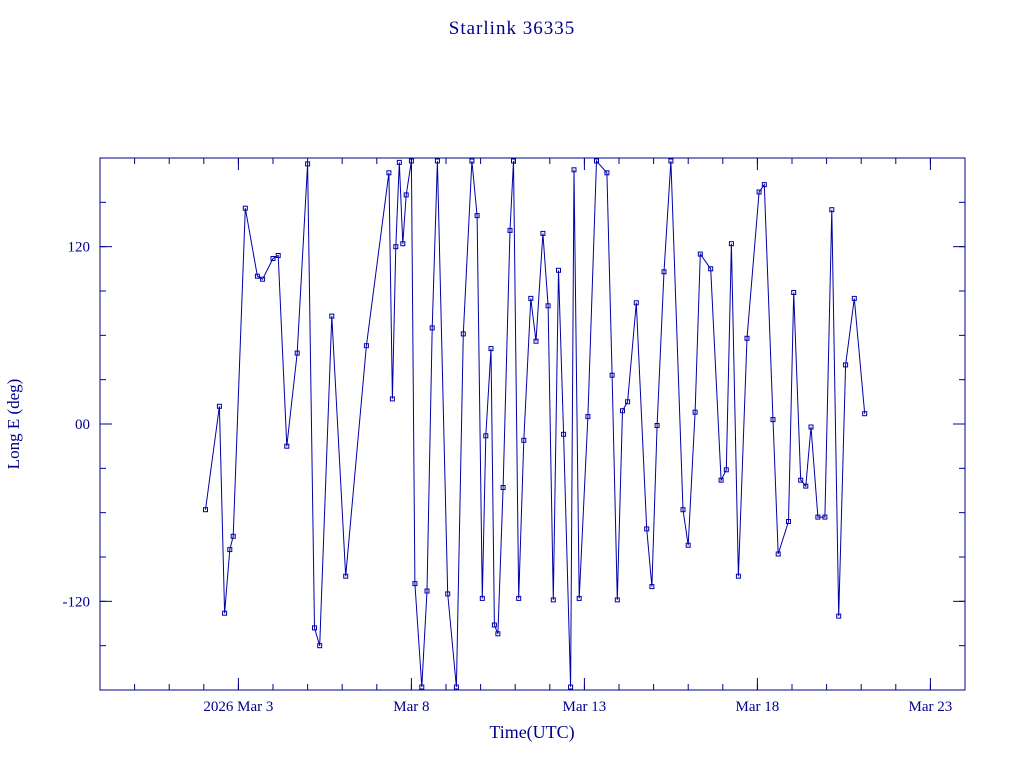  What do you see at coordinates (532, 732) in the screenshot?
I see `x-axis-label: Time(UTC)` at bounding box center [532, 732].